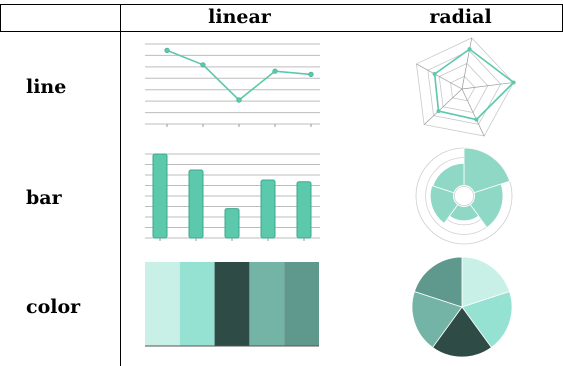 The image size is (563, 366). I want to click on header-radial: radial, so click(460, 17).